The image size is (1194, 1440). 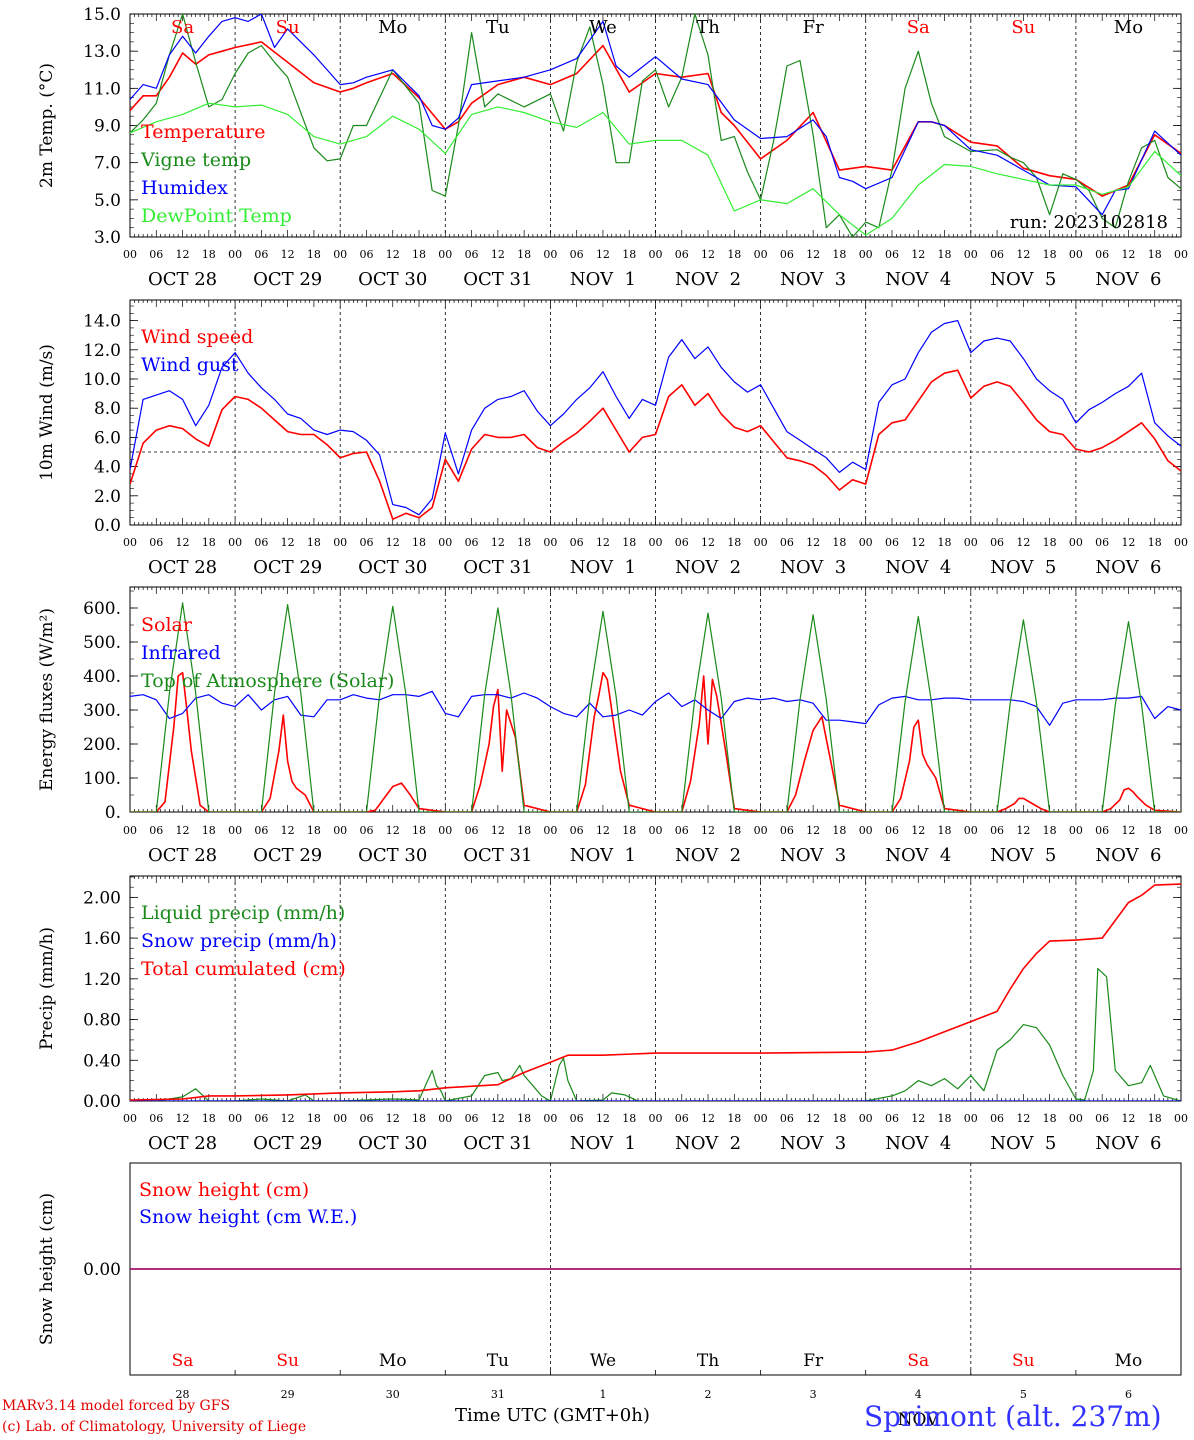 I want to click on date-label: NOV 1, so click(x=603, y=567).